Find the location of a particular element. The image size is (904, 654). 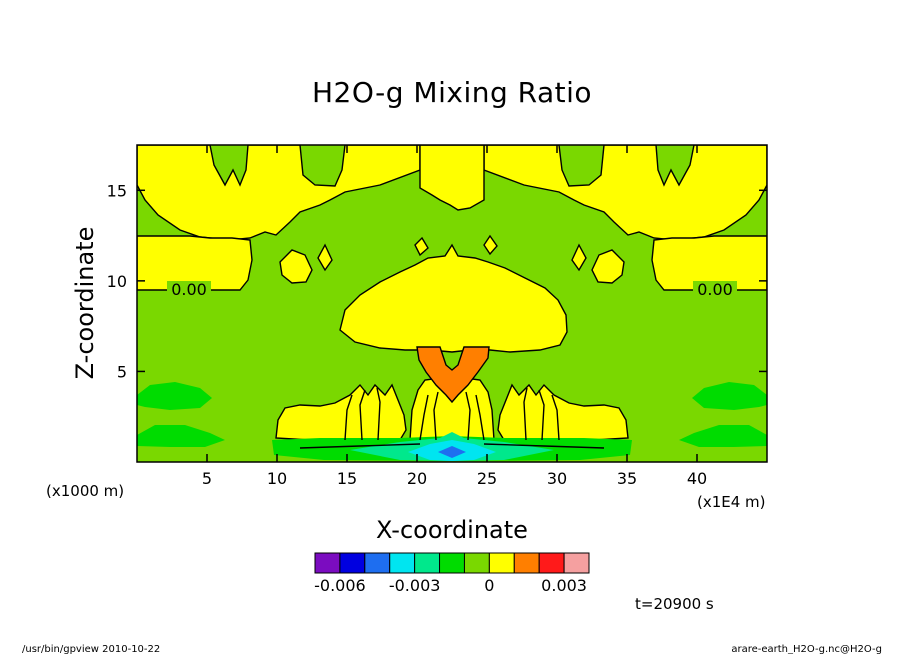

contour-tag-right is located at coordinates (715, 289).